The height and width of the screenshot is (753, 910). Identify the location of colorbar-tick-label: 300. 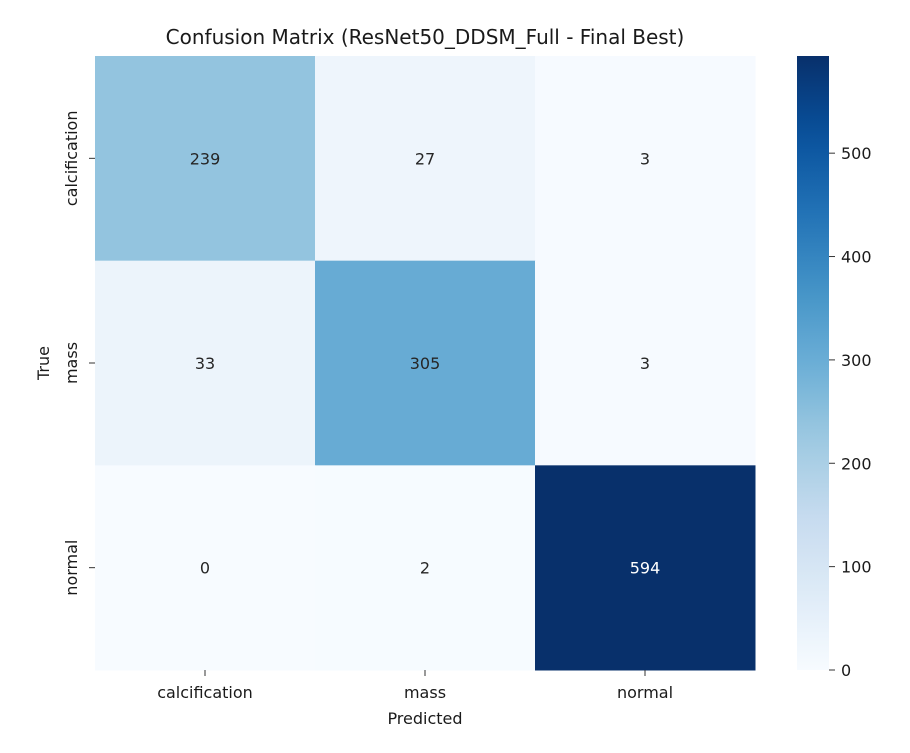
(856, 360).